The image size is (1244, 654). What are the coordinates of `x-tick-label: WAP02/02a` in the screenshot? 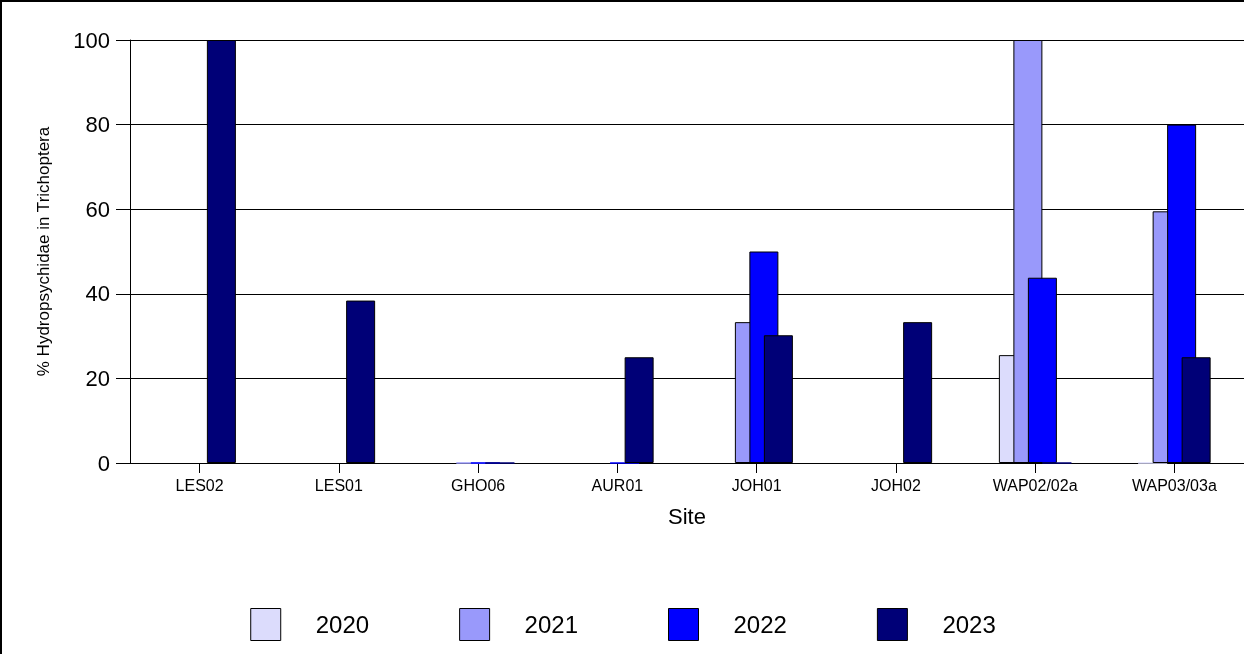 It's located at (1035, 485).